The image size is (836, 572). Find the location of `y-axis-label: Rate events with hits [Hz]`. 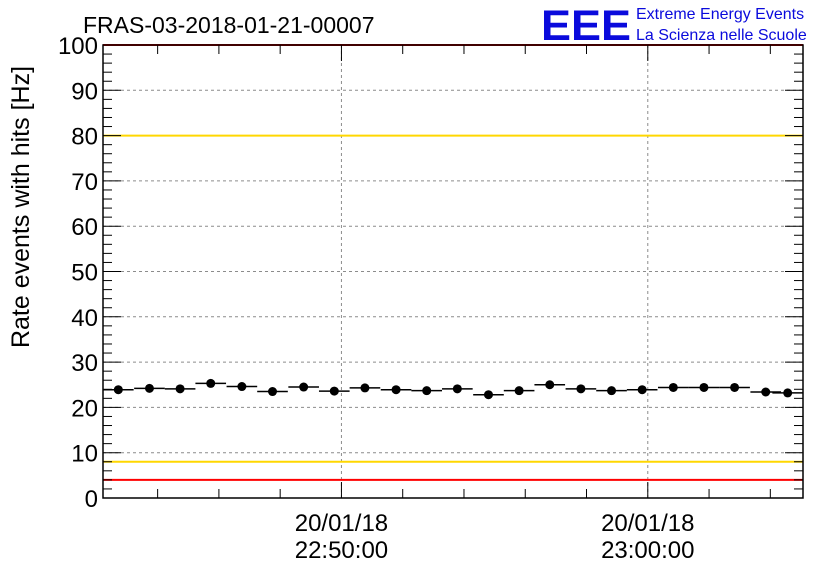

y-axis-label: Rate events with hits [Hz] is located at coordinates (21, 207).